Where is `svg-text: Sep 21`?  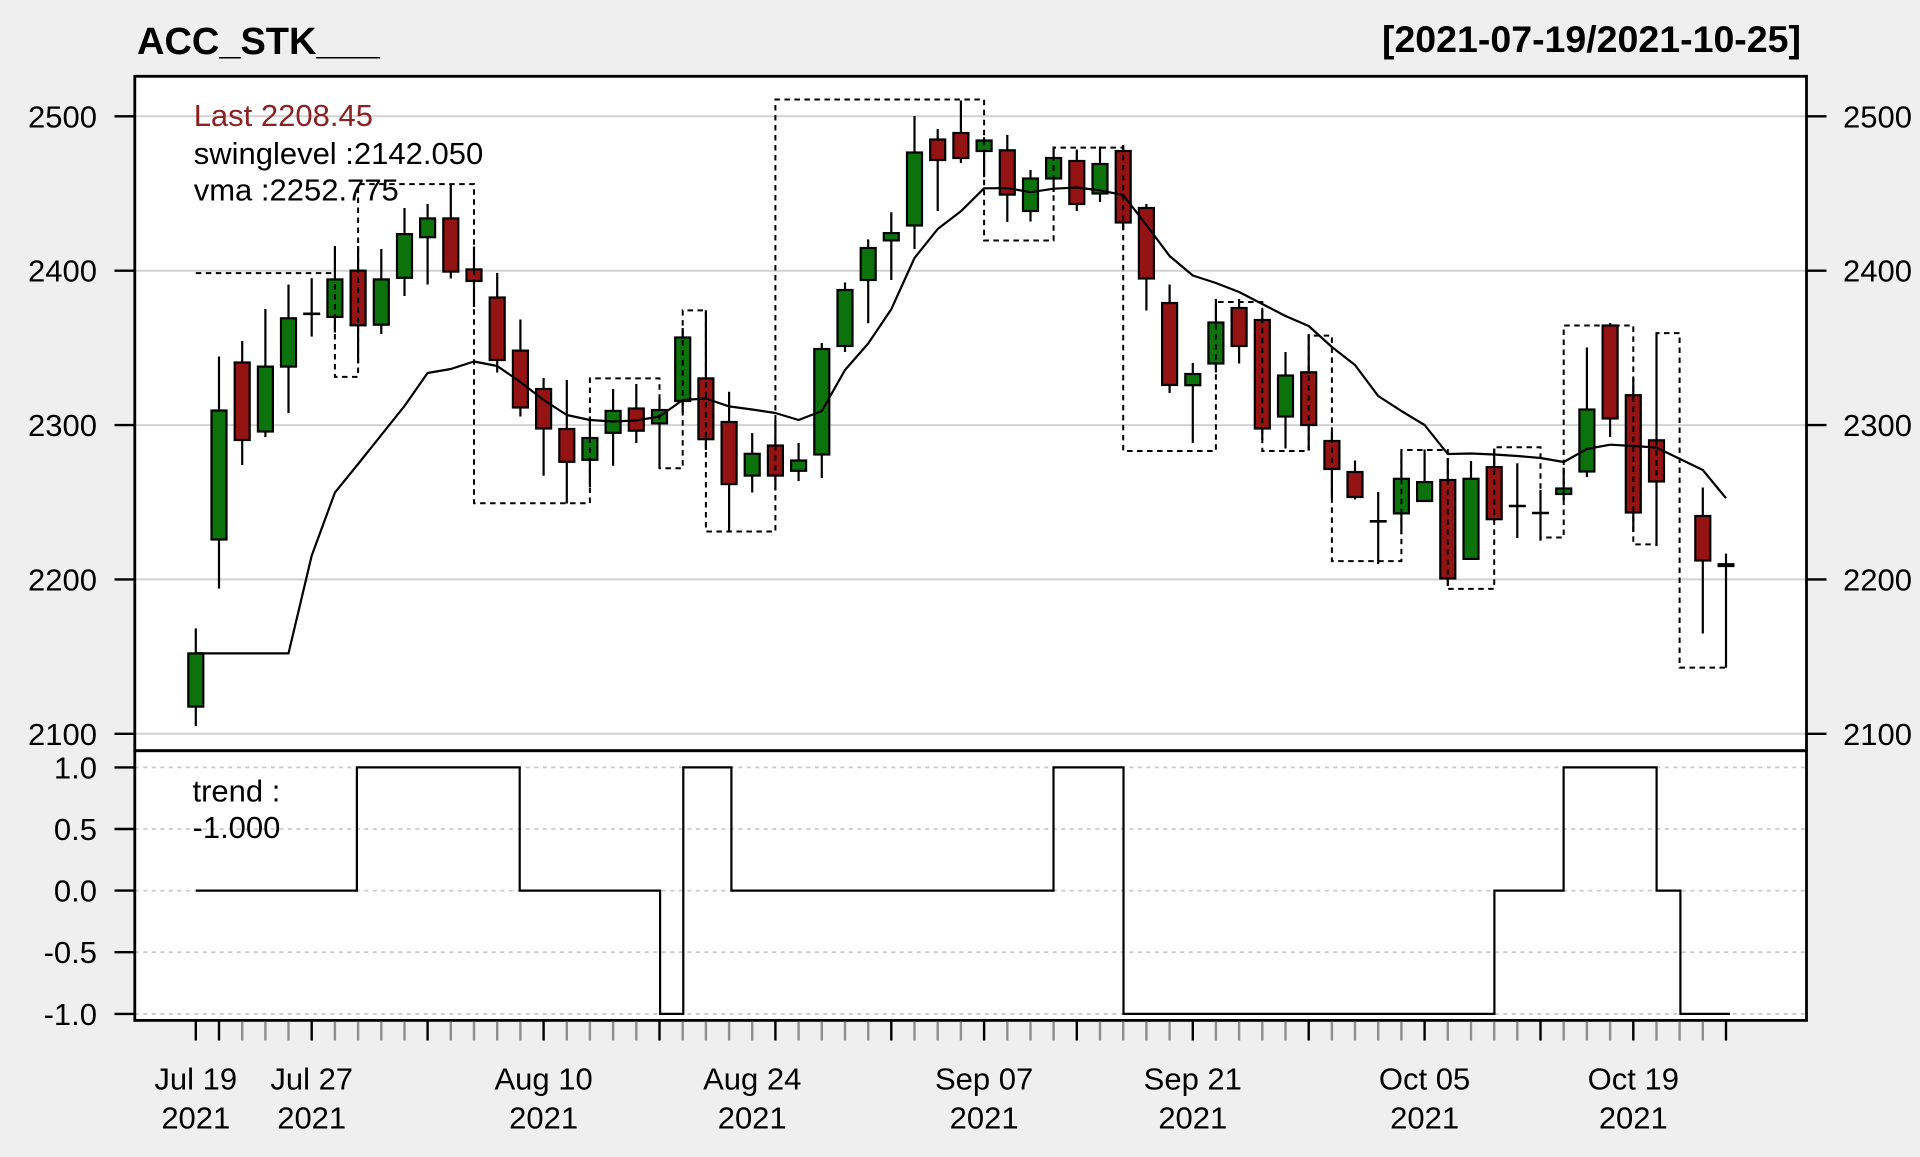
svg-text: Sep 21 is located at coordinates (1193, 1078).